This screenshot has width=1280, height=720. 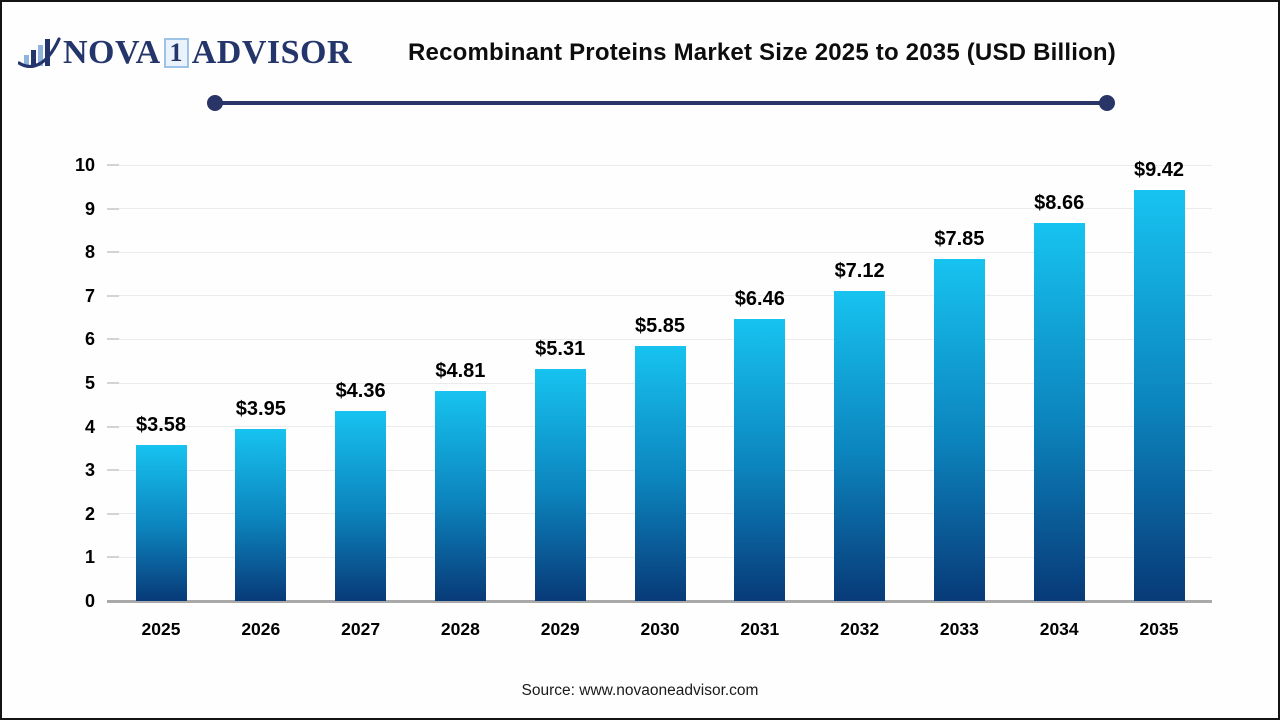 What do you see at coordinates (760, 629) in the screenshot?
I see `x-tick-label: 2031` at bounding box center [760, 629].